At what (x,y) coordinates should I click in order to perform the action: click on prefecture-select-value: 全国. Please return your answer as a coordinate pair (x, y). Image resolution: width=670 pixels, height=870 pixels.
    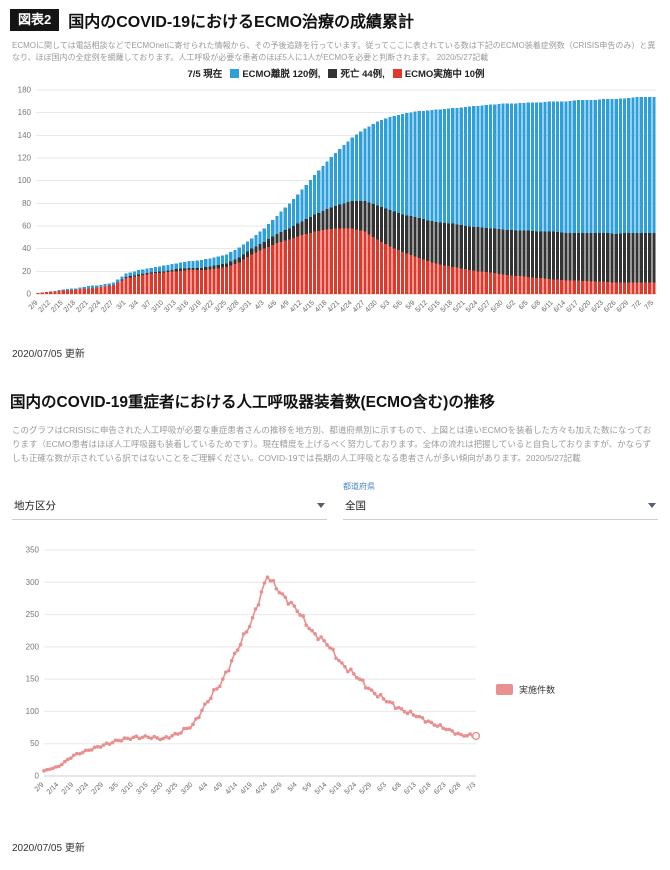
    Looking at the image, I should click on (355, 505).